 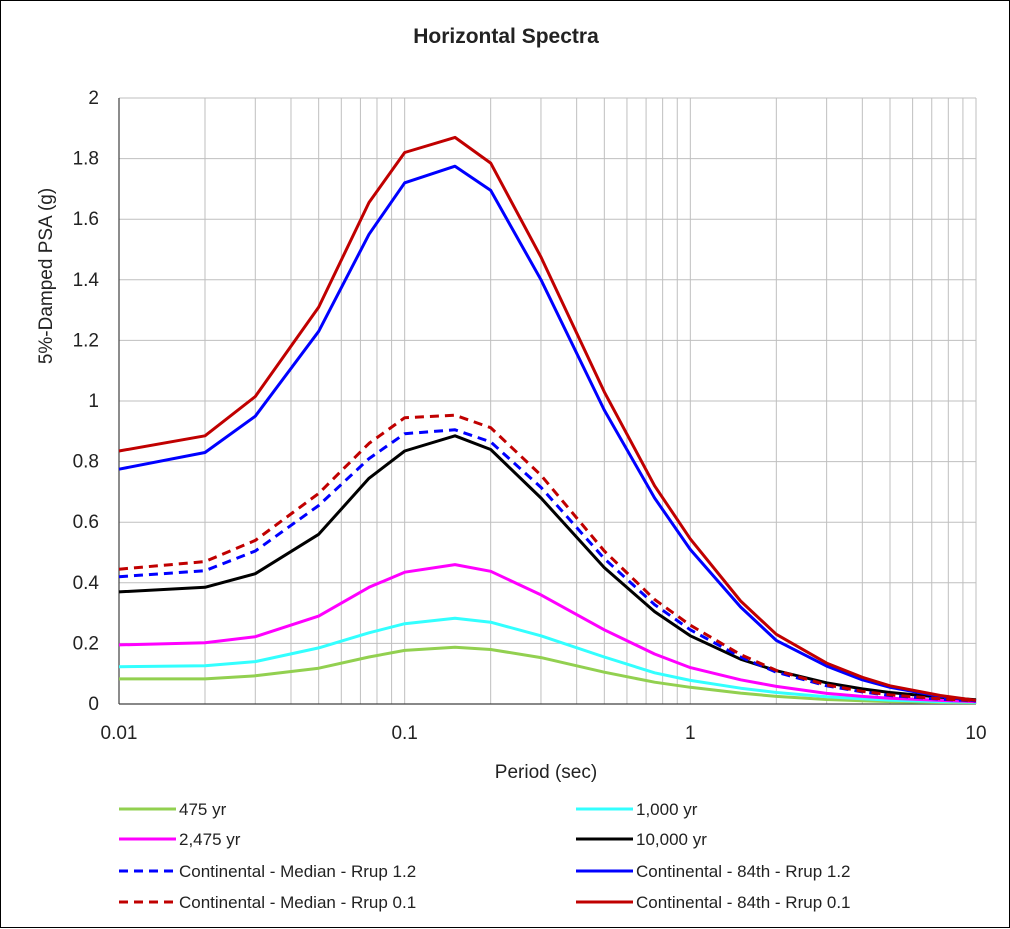 What do you see at coordinates (86, 219) in the screenshot?
I see `y-tick-label: 1.6` at bounding box center [86, 219].